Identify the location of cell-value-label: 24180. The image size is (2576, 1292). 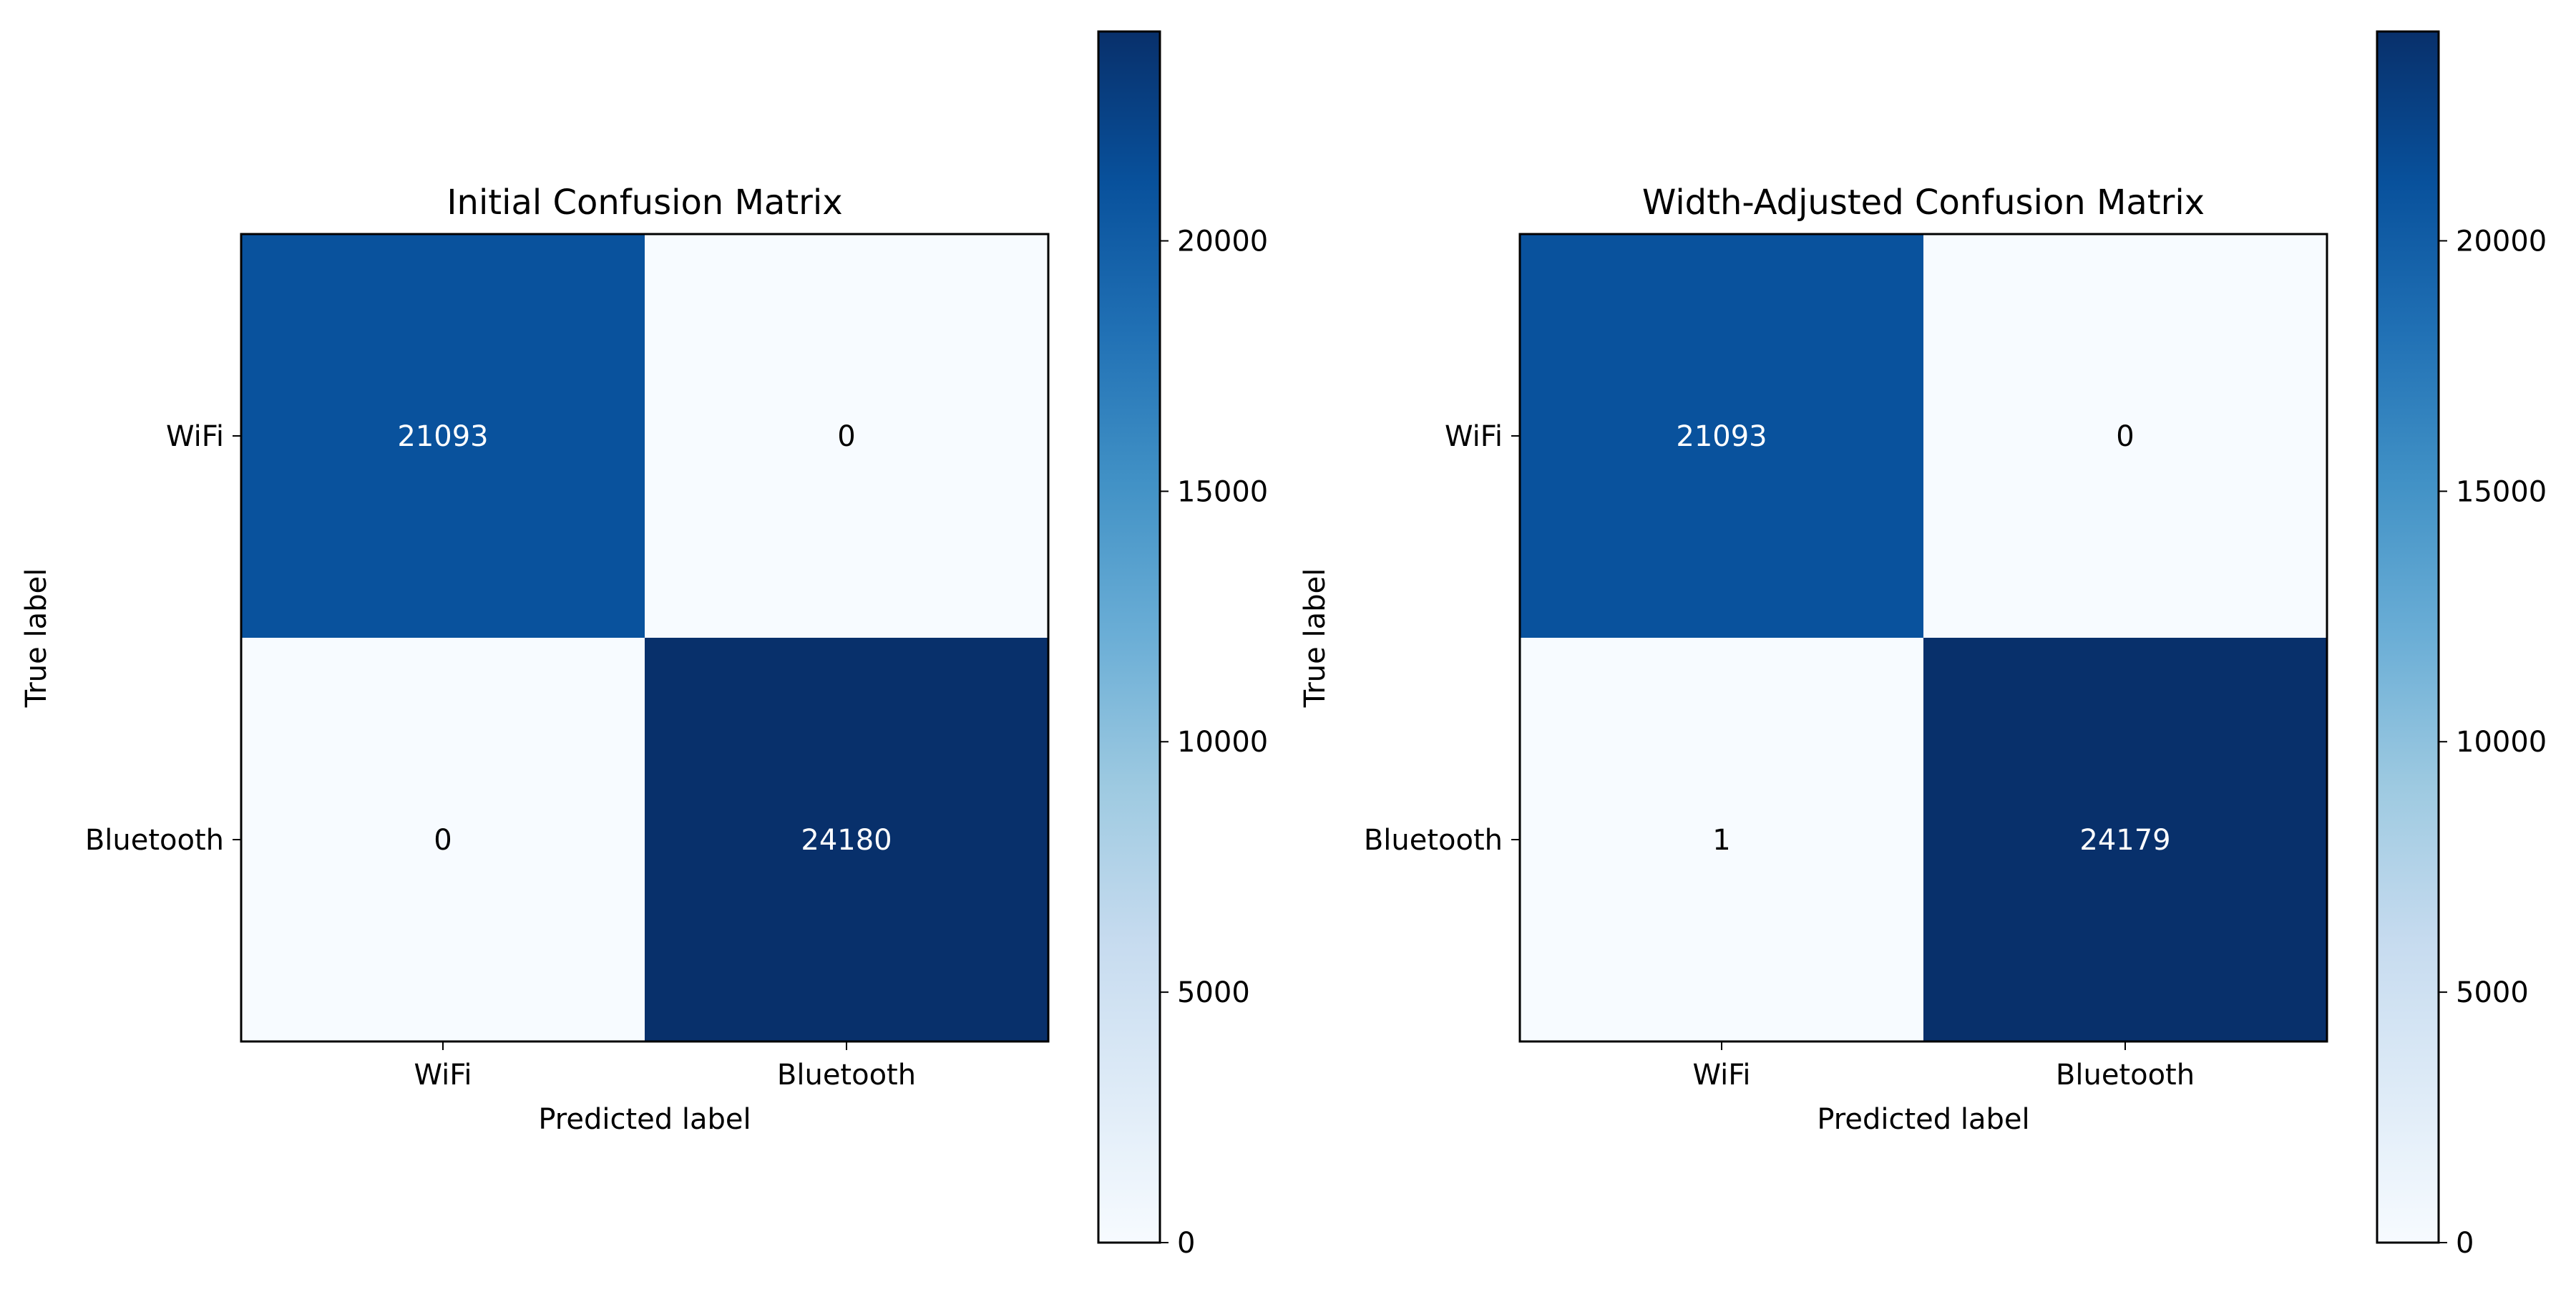
(846, 840).